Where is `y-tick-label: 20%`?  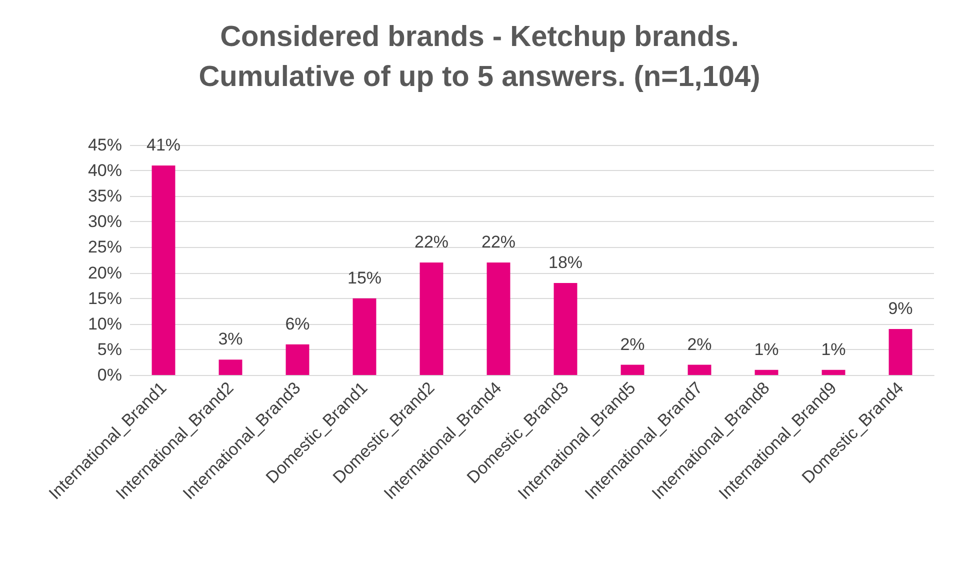 y-tick-label: 20% is located at coordinates (105, 272).